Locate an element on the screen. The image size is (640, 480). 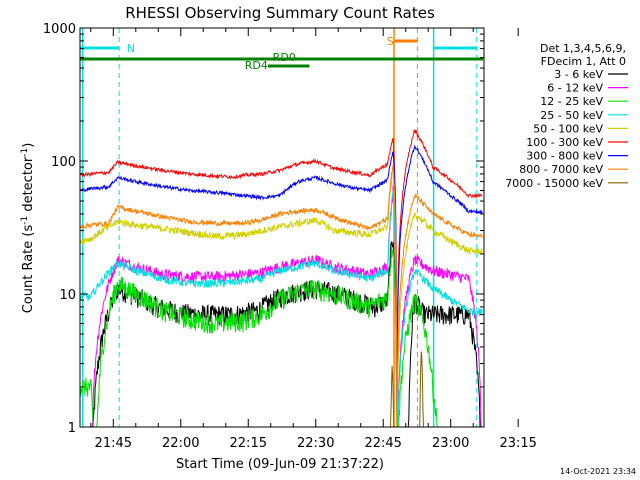
y-tick-label: 1000 is located at coordinates (59, 29).